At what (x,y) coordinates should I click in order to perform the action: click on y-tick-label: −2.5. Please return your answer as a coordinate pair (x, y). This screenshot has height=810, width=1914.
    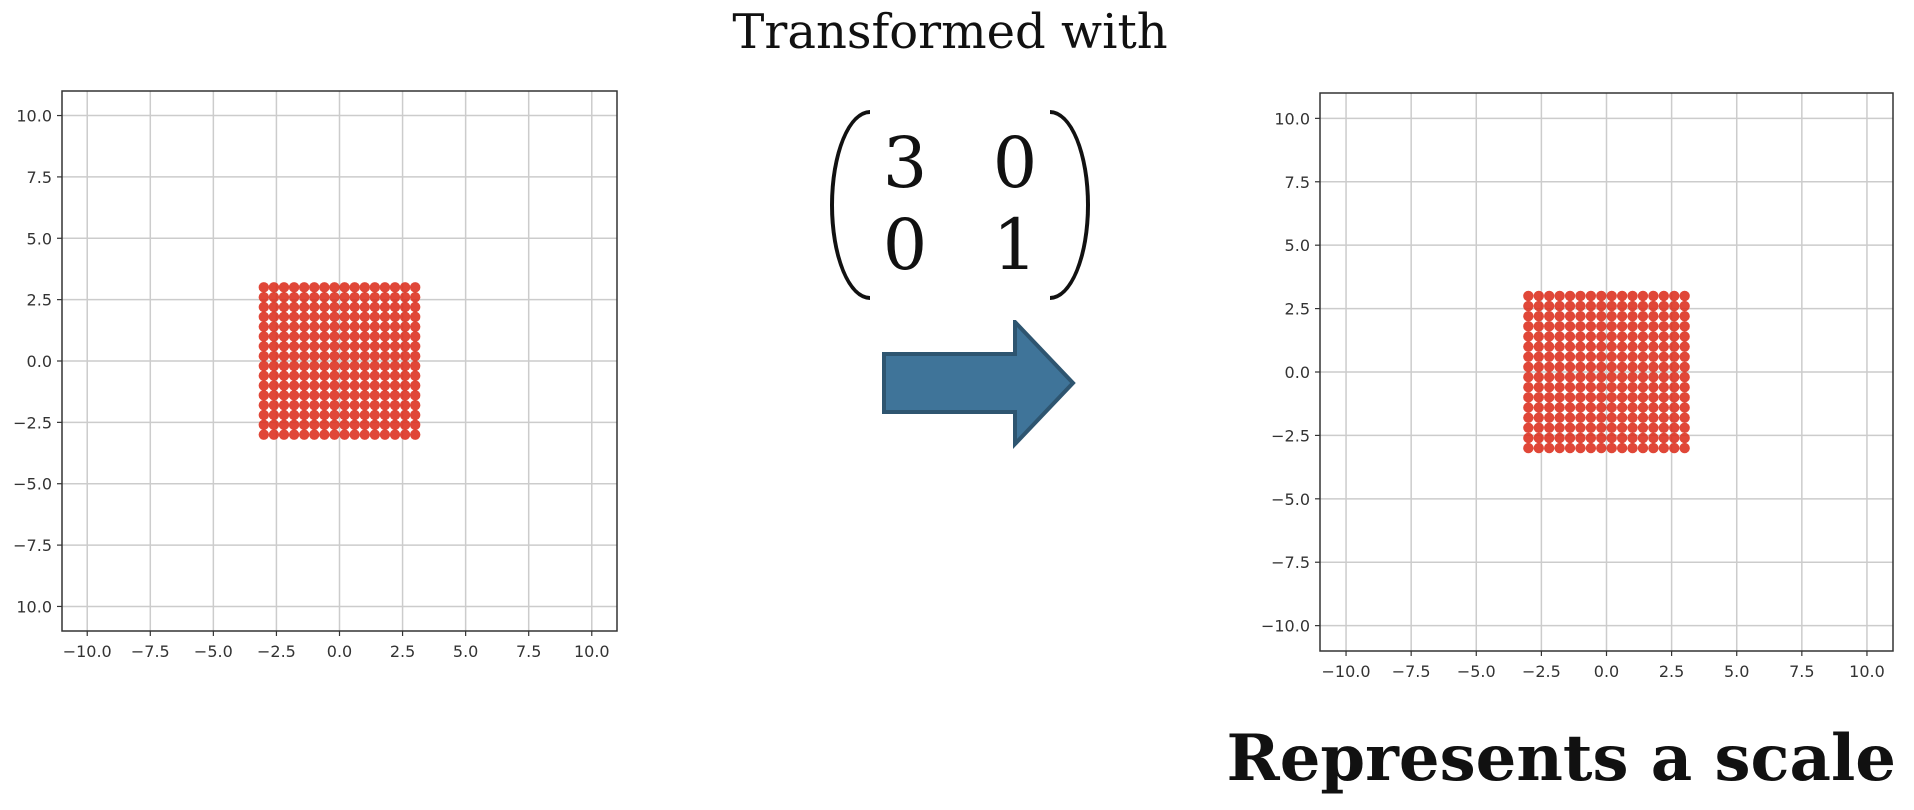
    Looking at the image, I should click on (1290, 435).